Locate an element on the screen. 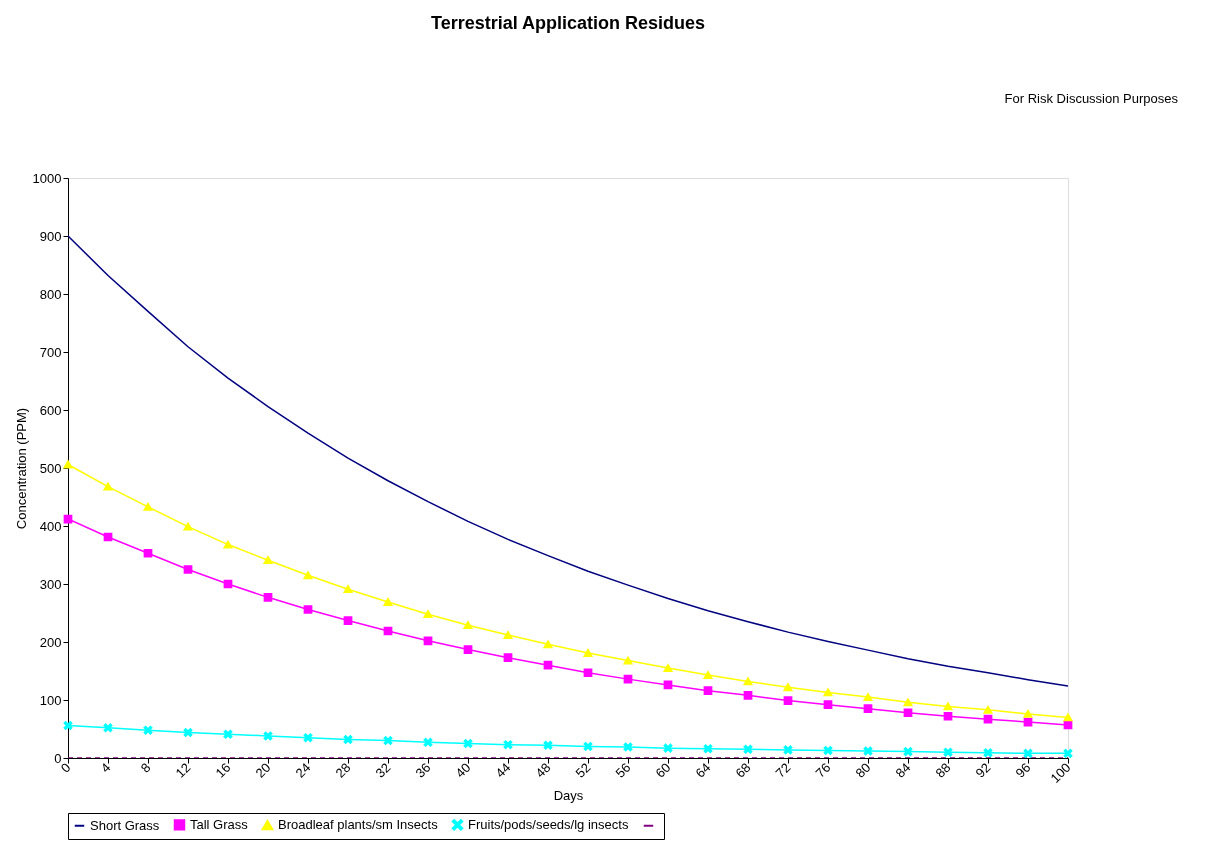 This screenshot has width=1229, height=848. y-axis-title: Concentration (PPM) is located at coordinates (21, 468).